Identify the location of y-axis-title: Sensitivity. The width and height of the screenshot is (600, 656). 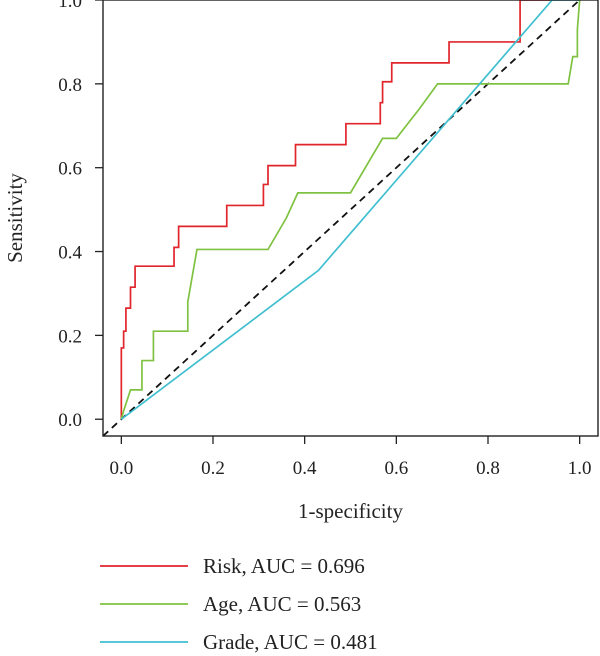
(15, 218).